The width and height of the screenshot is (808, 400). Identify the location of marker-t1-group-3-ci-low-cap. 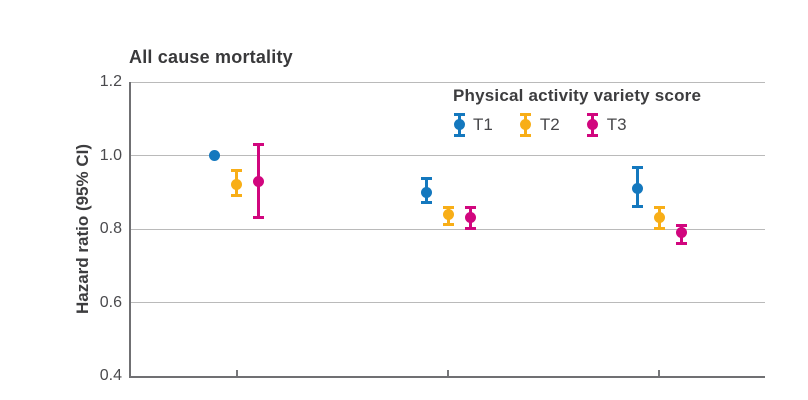
(637, 206).